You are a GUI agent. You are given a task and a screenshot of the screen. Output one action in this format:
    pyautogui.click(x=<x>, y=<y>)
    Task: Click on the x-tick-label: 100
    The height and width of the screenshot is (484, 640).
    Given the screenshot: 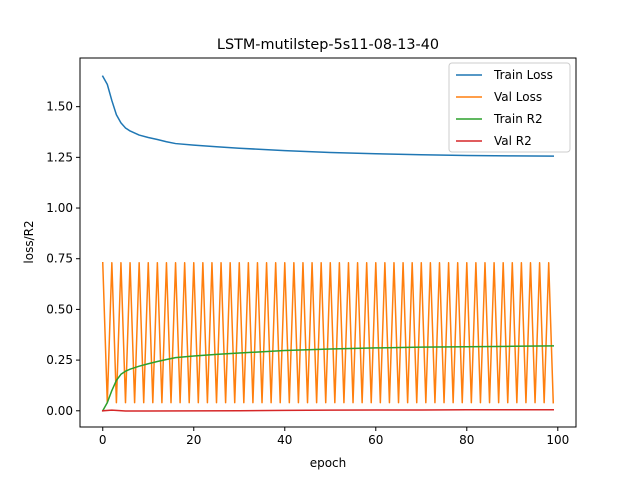 What is the action you would take?
    pyautogui.click(x=557, y=440)
    